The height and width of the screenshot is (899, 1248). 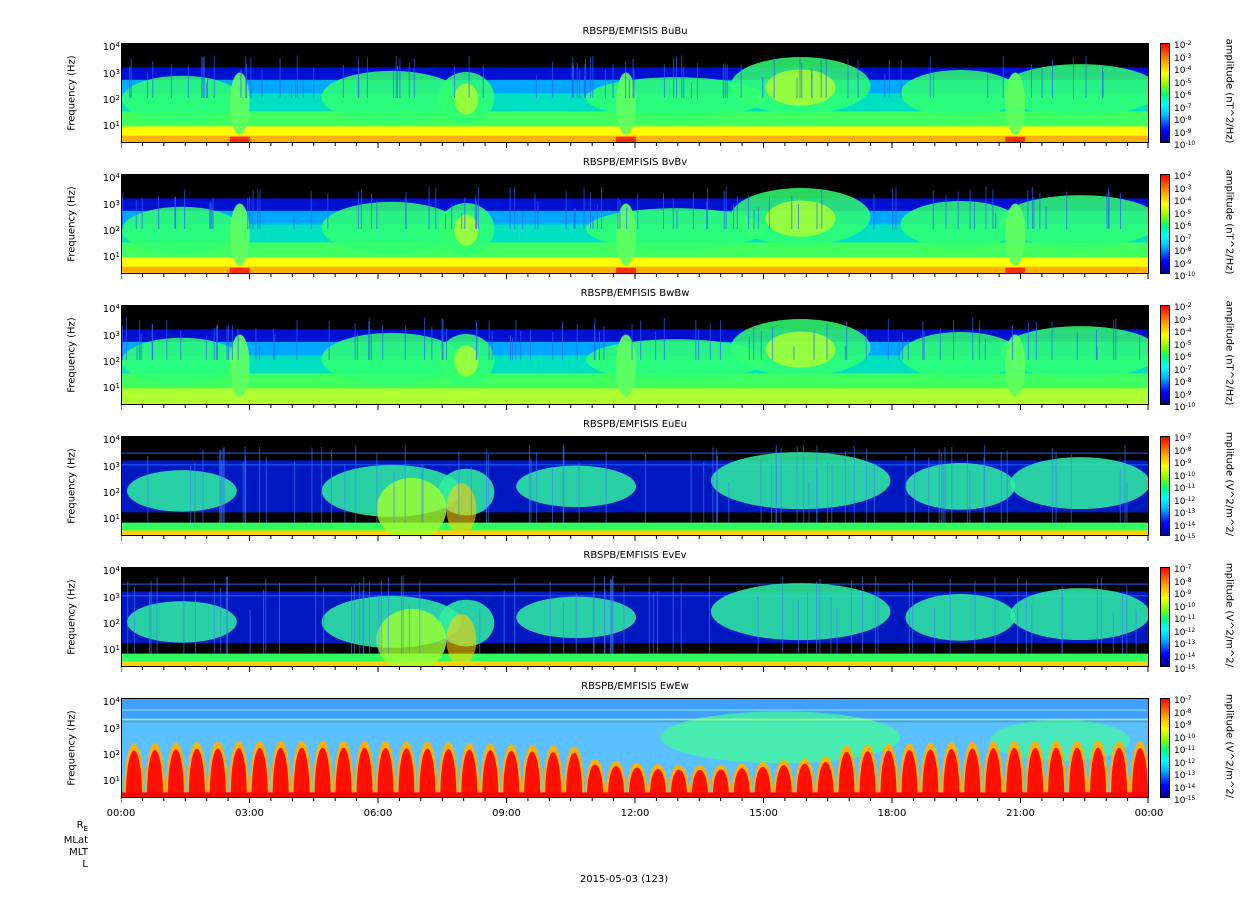 What do you see at coordinates (626, 234) in the screenshot?
I see `perigee-spike` at bounding box center [626, 234].